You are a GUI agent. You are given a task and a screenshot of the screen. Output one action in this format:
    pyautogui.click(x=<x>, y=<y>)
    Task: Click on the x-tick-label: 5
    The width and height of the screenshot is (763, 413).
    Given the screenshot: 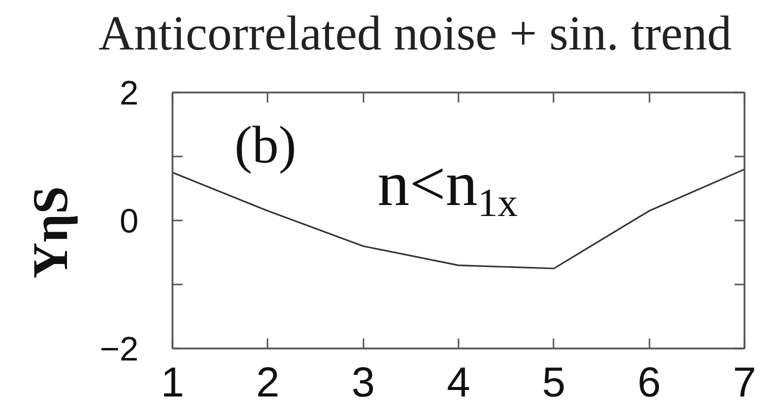 What is the action you would take?
    pyautogui.click(x=554, y=382)
    